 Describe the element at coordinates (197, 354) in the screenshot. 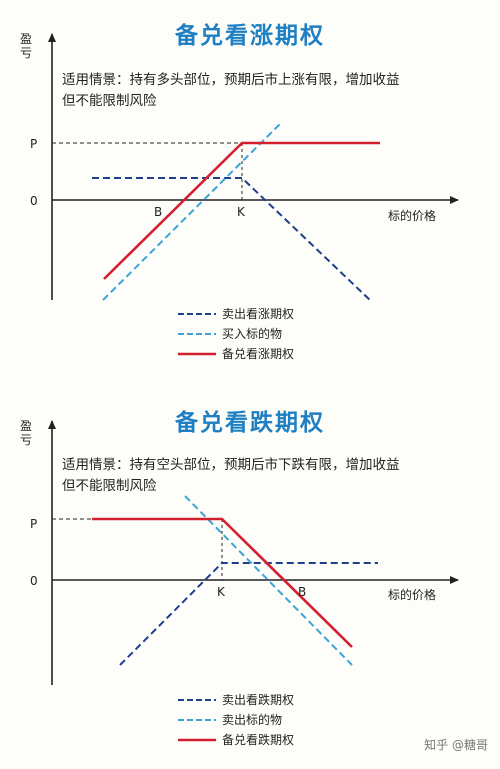

I see `legend-swatch-covered-call` at that location.